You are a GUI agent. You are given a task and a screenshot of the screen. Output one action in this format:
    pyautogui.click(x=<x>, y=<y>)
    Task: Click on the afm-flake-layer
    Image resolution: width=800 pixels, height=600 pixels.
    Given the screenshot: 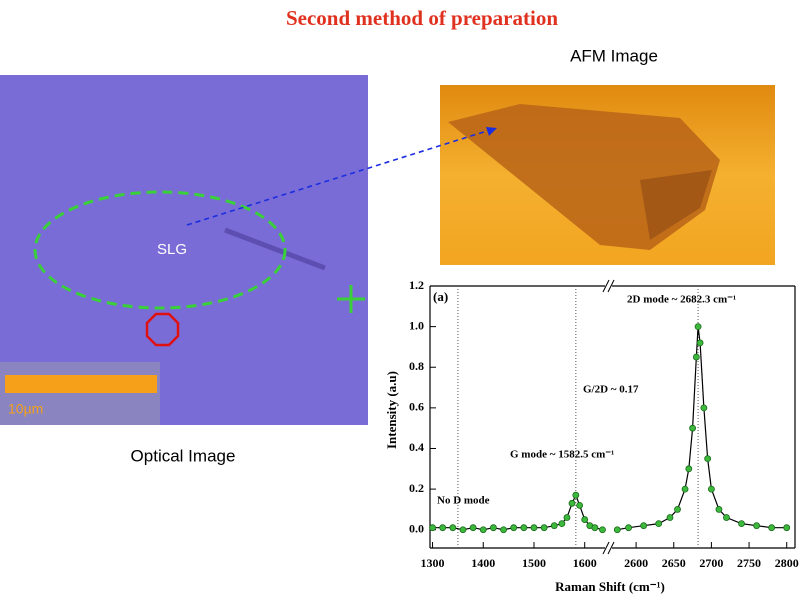 What is the action you would take?
    pyautogui.click(x=676, y=205)
    